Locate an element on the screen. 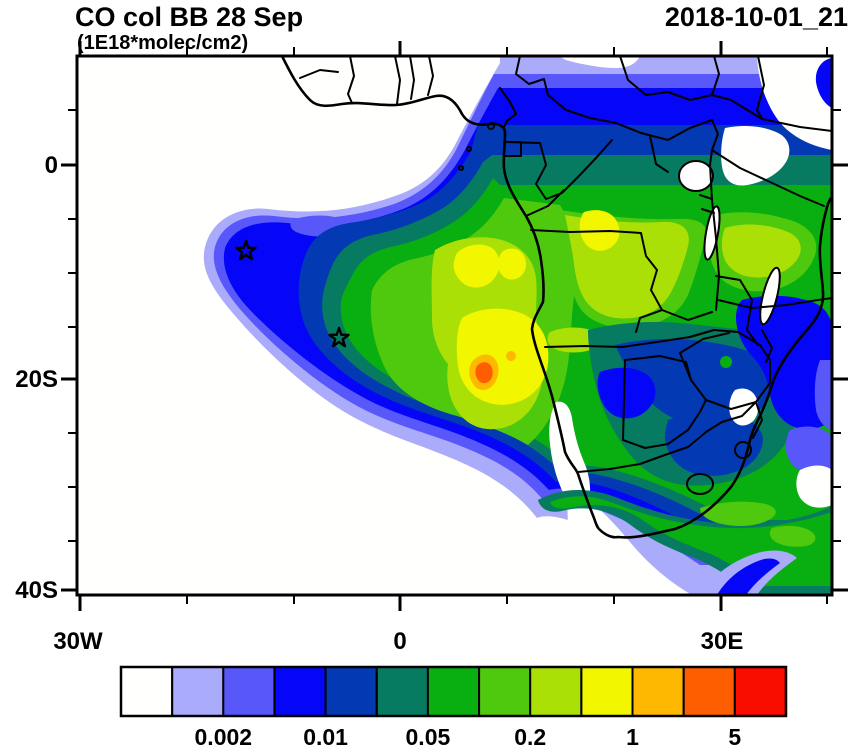 The width and height of the screenshot is (850, 750). white-hole-top-right is located at coordinates (794, 103).